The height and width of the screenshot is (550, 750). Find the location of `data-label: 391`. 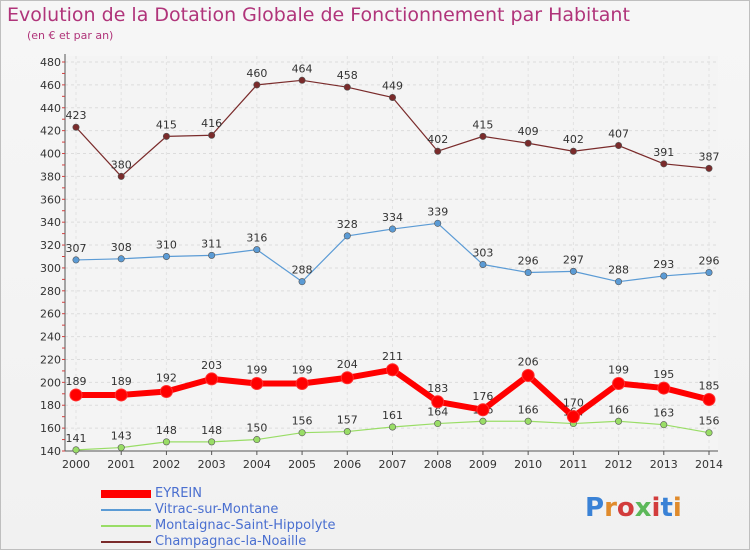

data-label: 391 is located at coordinates (663, 152).